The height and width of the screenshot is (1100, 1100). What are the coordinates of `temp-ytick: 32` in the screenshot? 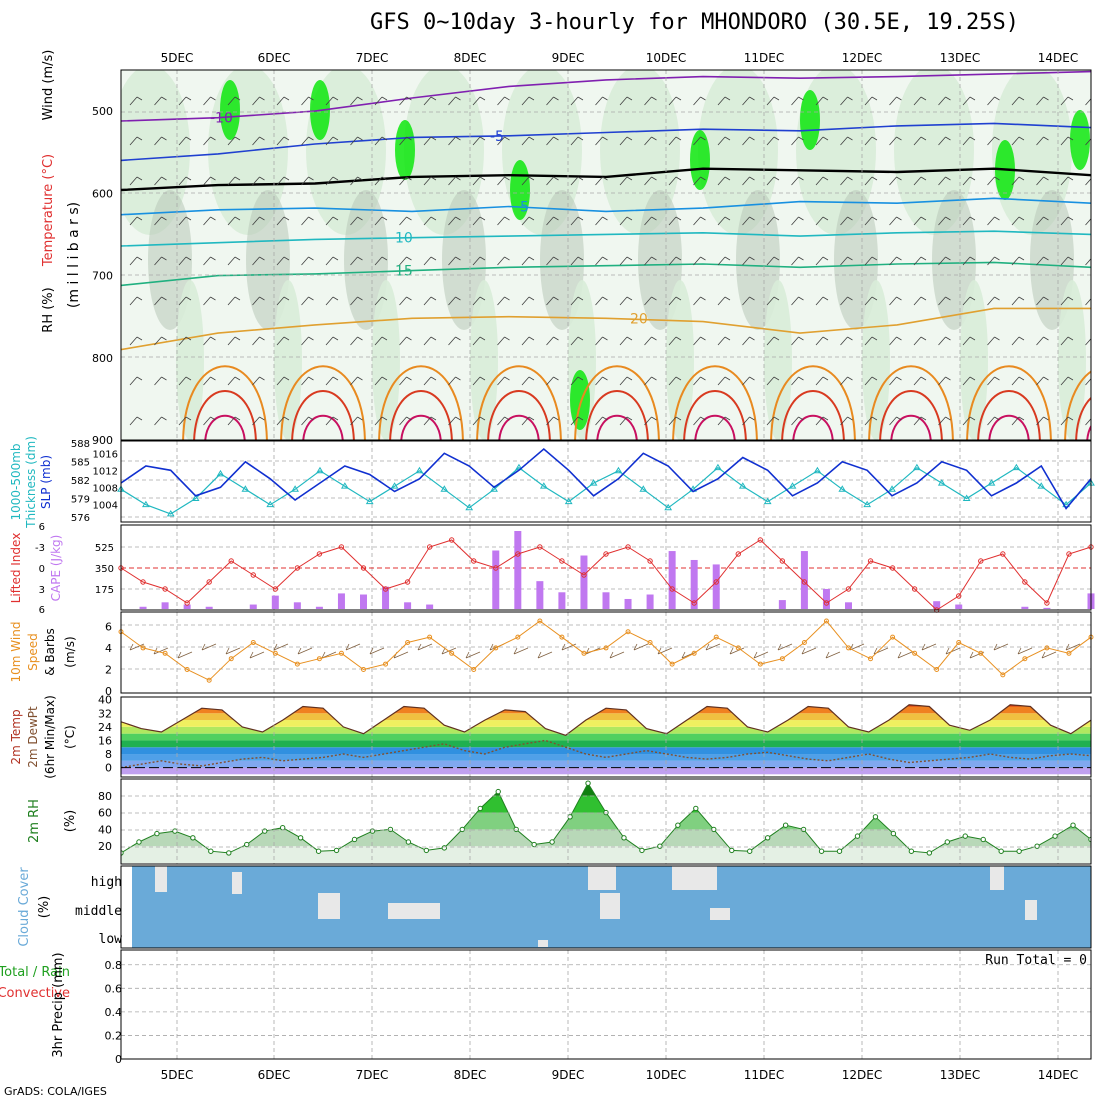 It's located at (105, 713).